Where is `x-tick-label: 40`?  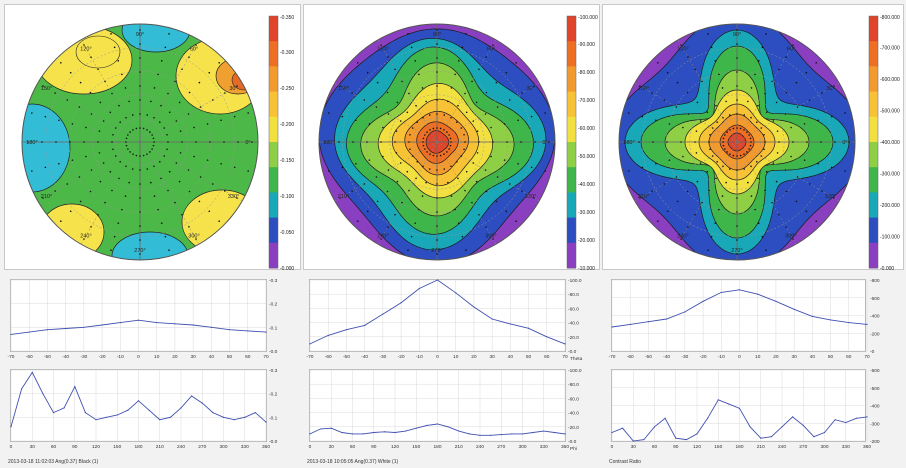
x-tick-label: 40 is located at coordinates (813, 357).